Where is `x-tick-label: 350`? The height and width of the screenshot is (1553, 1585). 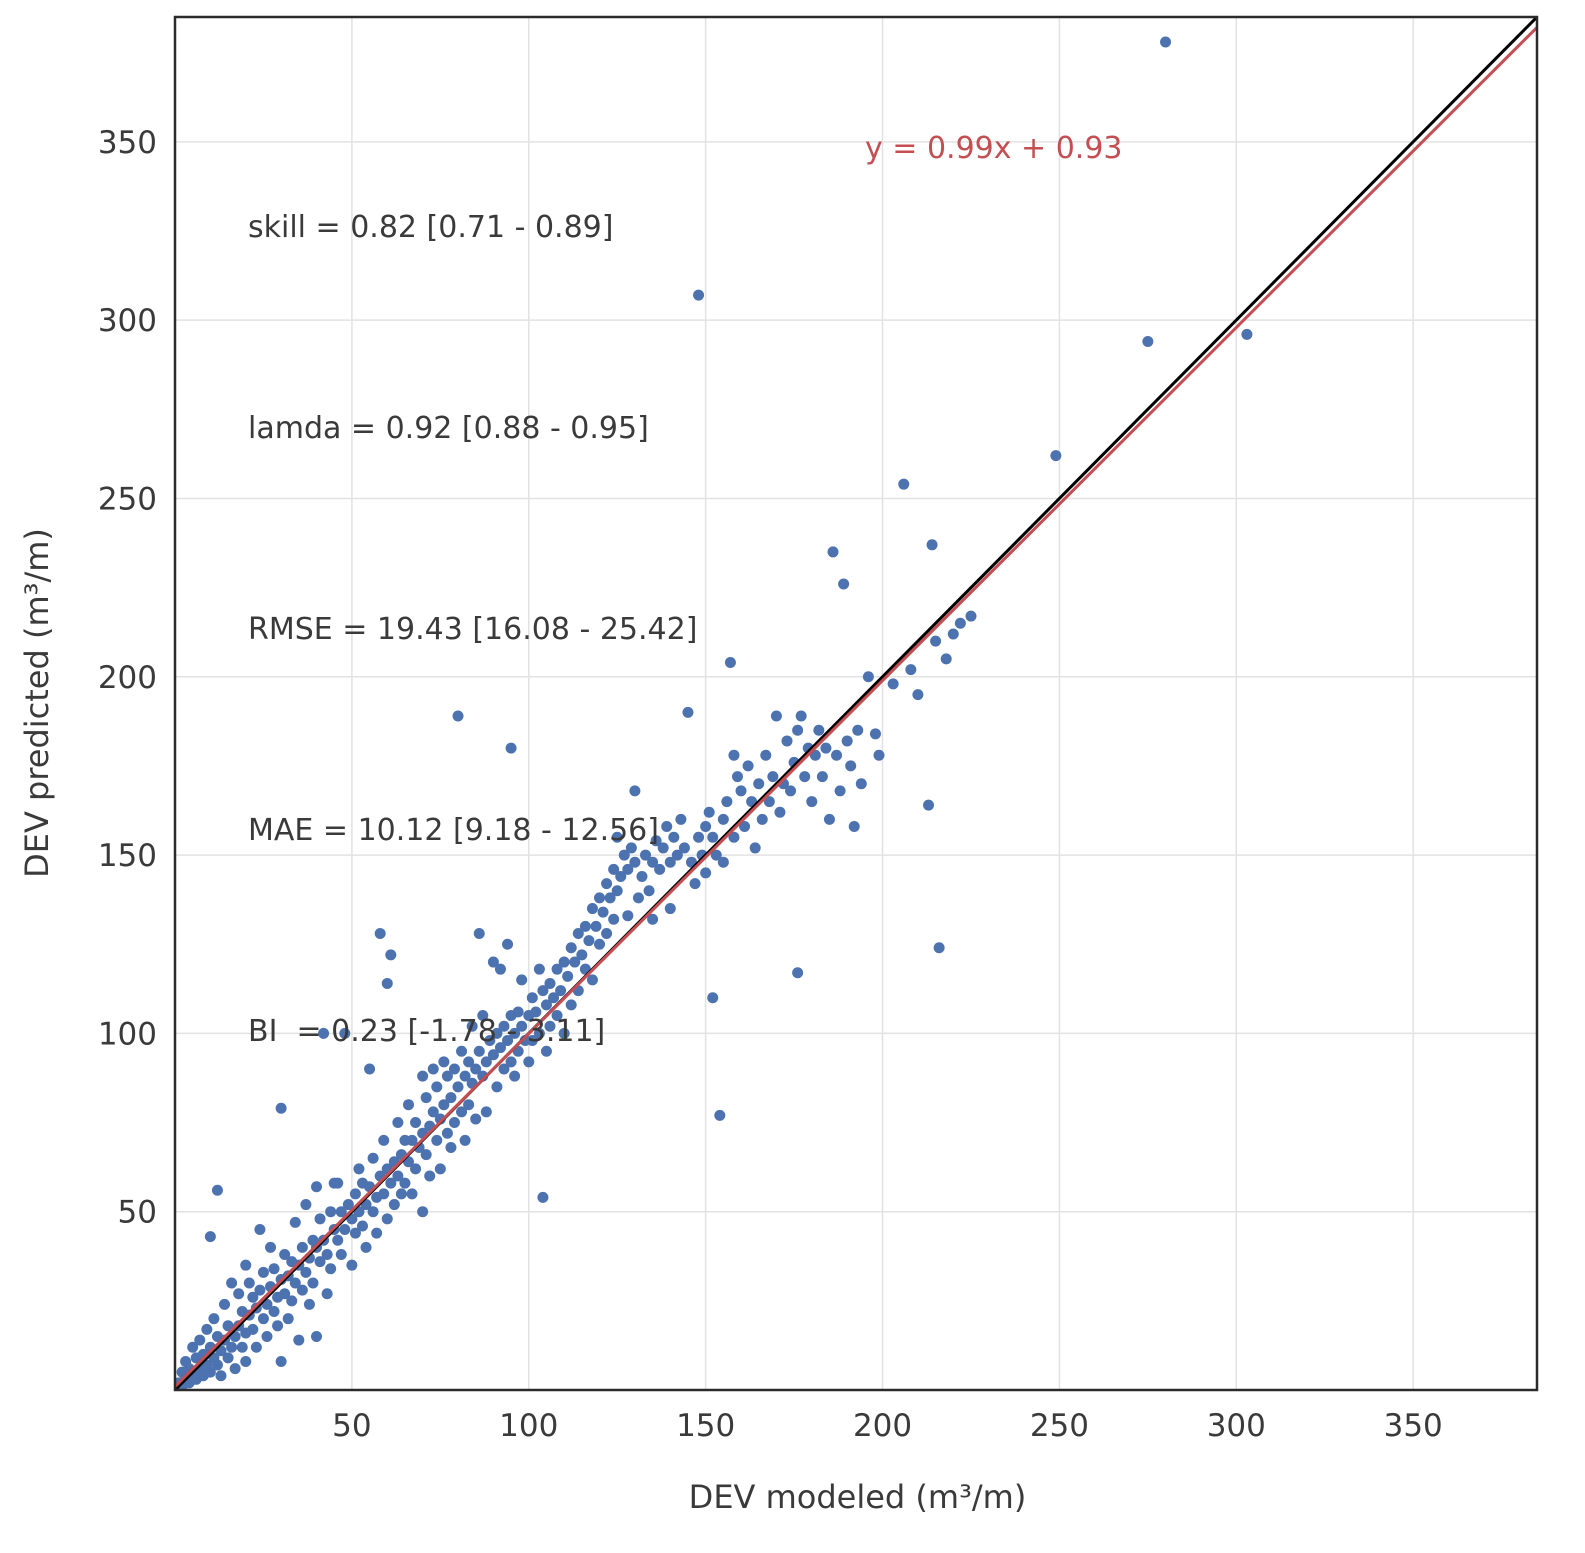 x-tick-label: 350 is located at coordinates (1413, 1426).